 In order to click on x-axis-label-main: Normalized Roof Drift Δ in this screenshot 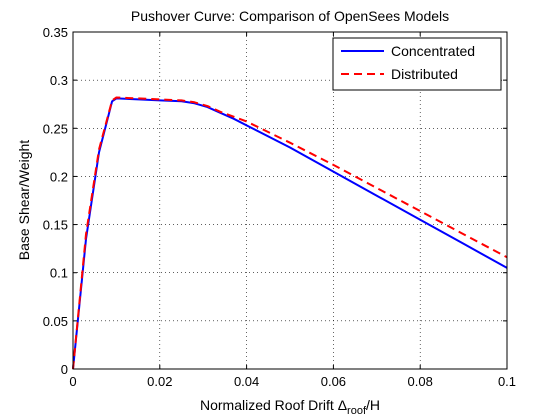, I will do `click(273, 405)`.